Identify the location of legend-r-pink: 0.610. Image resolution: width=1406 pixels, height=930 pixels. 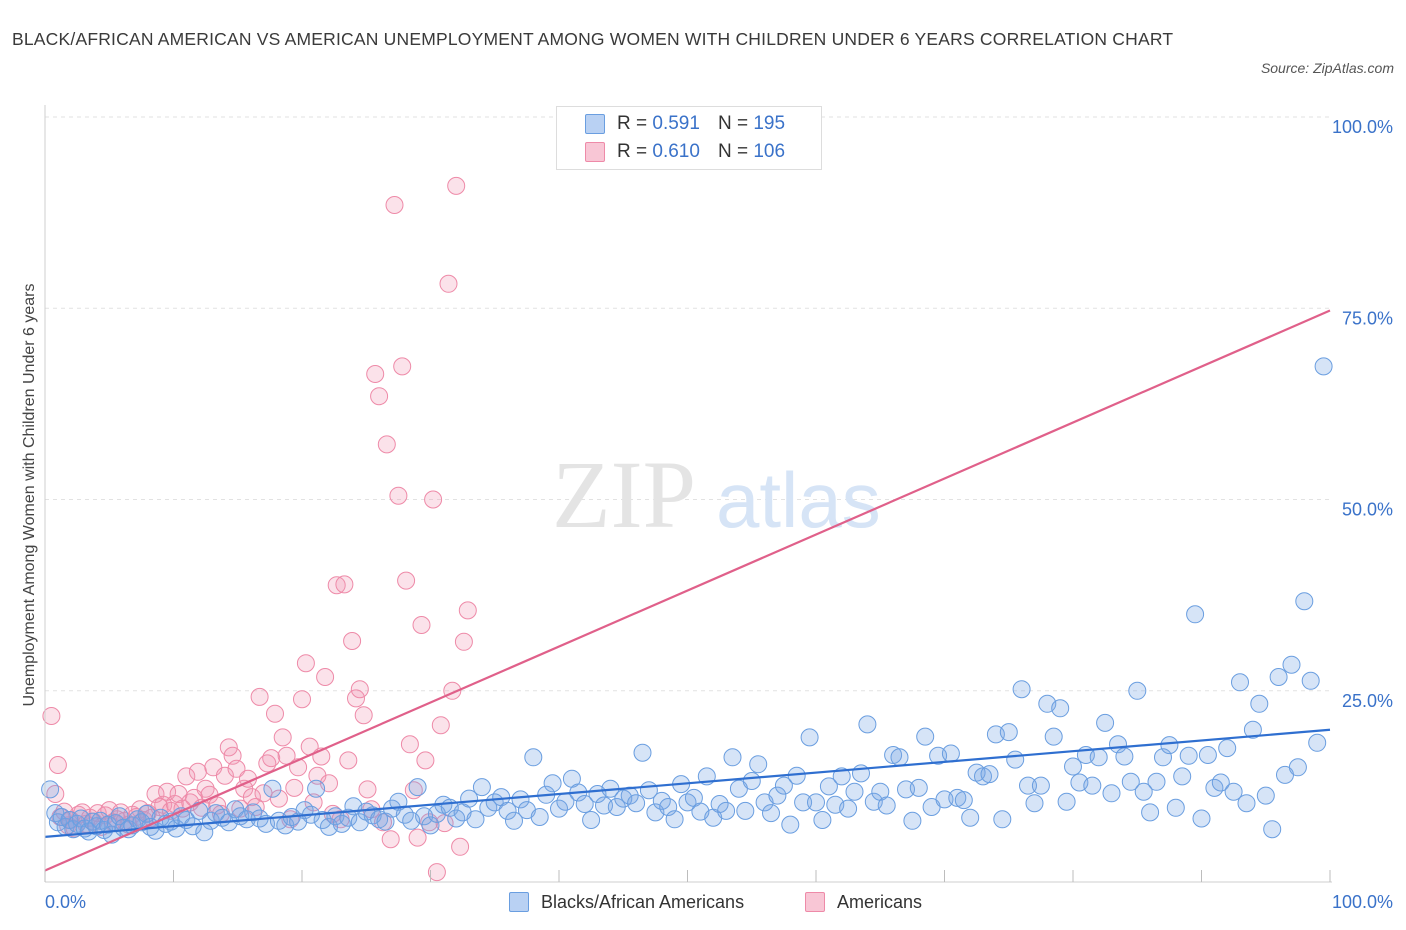
(676, 151).